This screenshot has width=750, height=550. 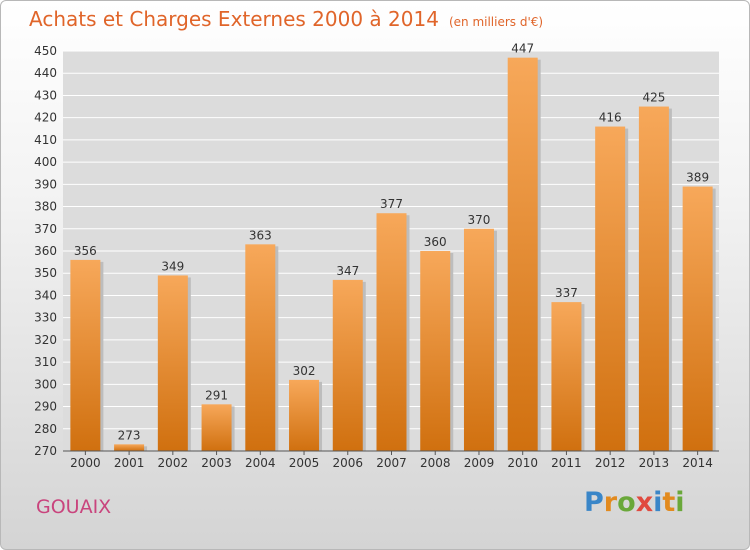 What do you see at coordinates (697, 319) in the screenshot?
I see `bar-2014` at bounding box center [697, 319].